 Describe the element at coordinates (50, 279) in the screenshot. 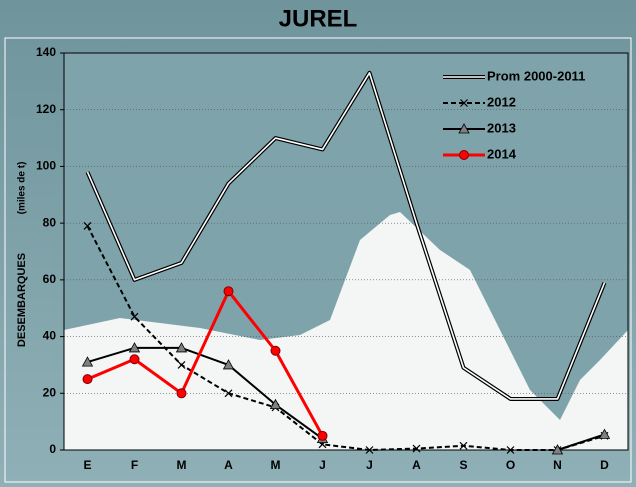

I see `y-tick-label: 60` at that location.